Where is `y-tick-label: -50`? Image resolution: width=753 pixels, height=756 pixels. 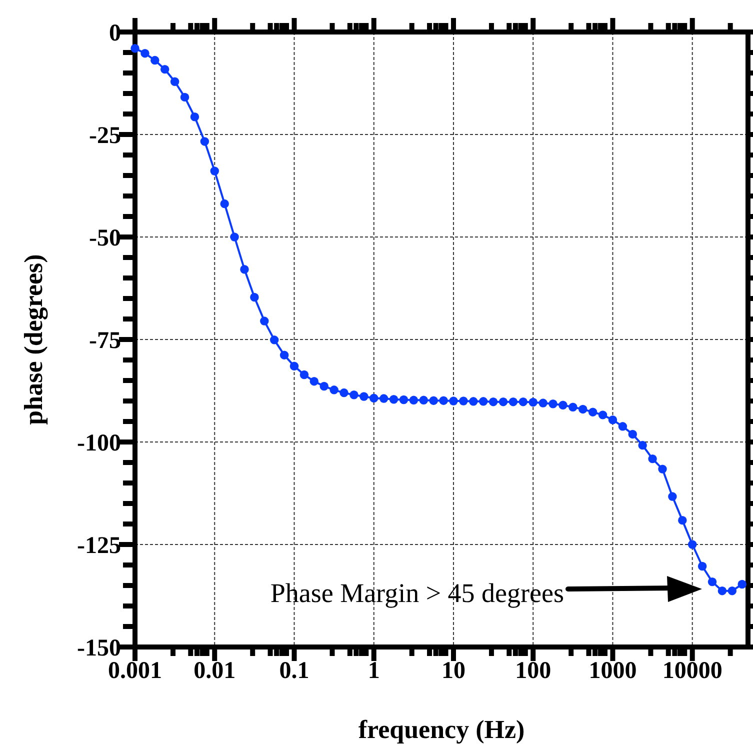
y-tick-label: -50 is located at coordinates (105, 238).